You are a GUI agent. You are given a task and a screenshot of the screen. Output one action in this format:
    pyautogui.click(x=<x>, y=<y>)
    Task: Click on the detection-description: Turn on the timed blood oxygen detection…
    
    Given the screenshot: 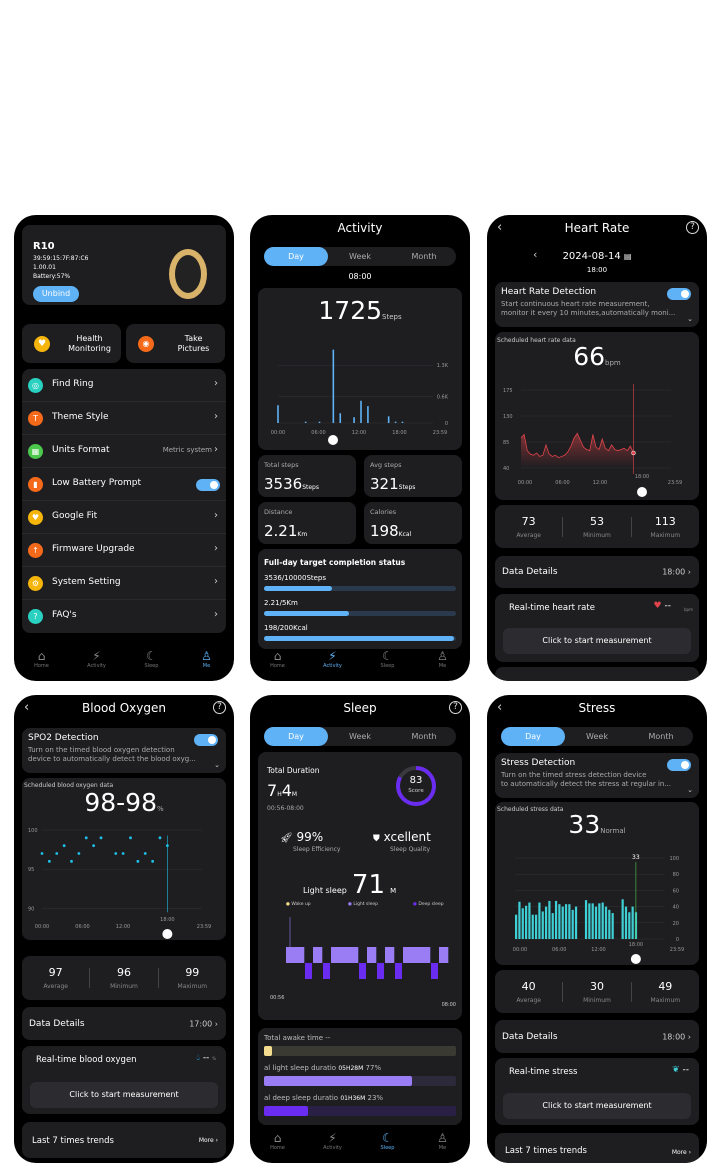 What is the action you would take?
    pyautogui.click(x=112, y=754)
    